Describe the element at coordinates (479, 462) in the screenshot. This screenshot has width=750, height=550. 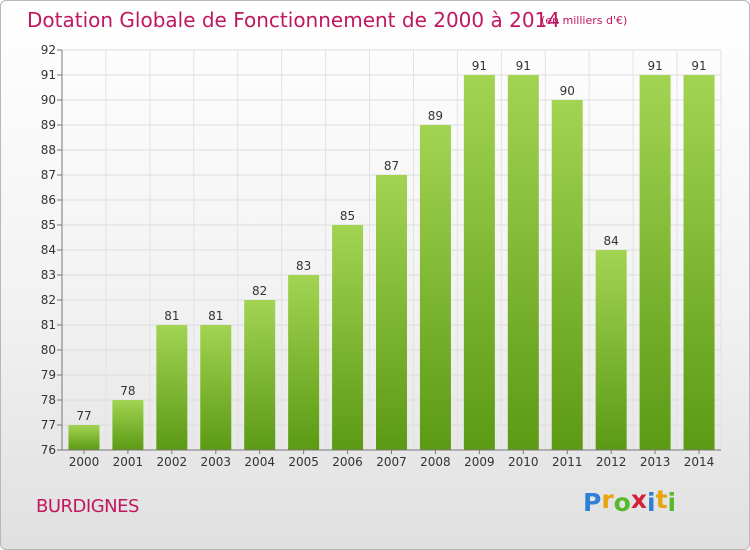
I see `x-tick-label-2009: 2009` at that location.